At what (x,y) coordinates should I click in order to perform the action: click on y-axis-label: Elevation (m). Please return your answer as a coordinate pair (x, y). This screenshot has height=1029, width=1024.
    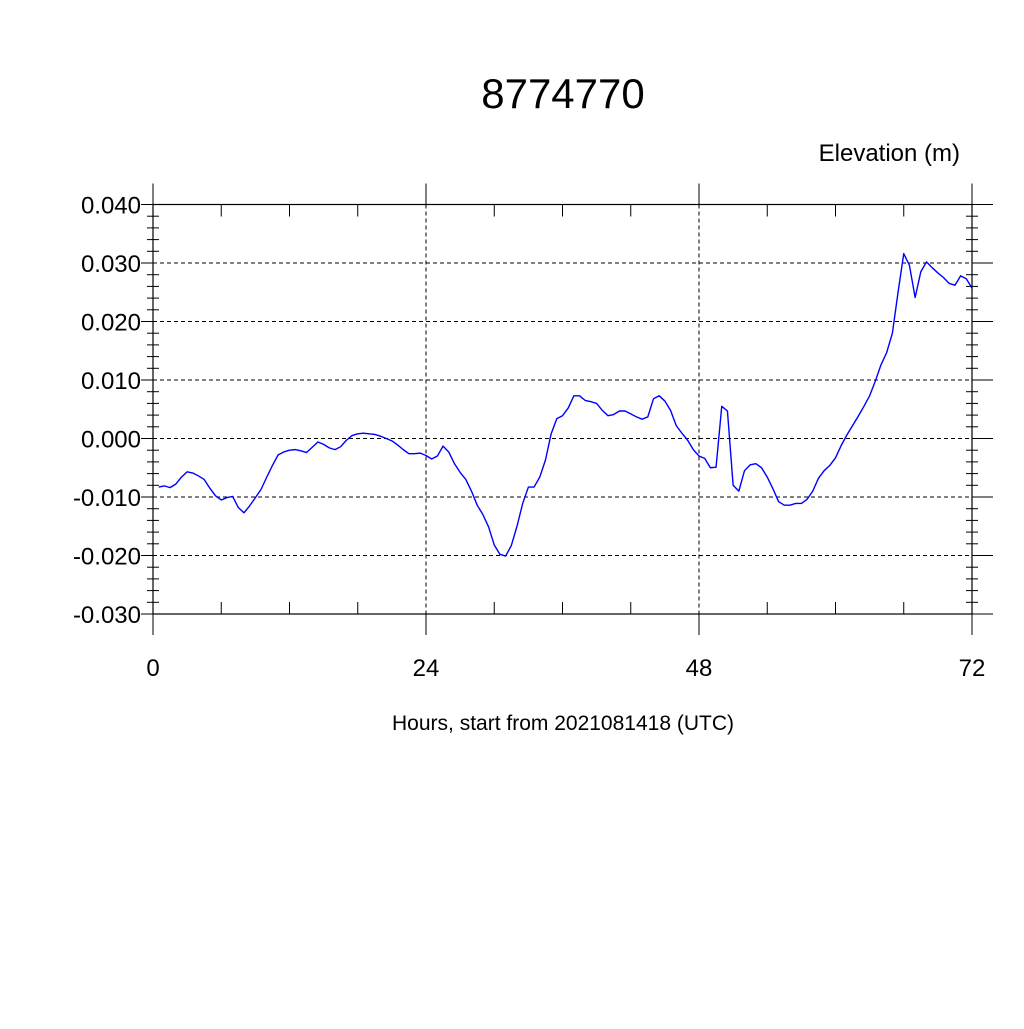
    Looking at the image, I should click on (889, 153).